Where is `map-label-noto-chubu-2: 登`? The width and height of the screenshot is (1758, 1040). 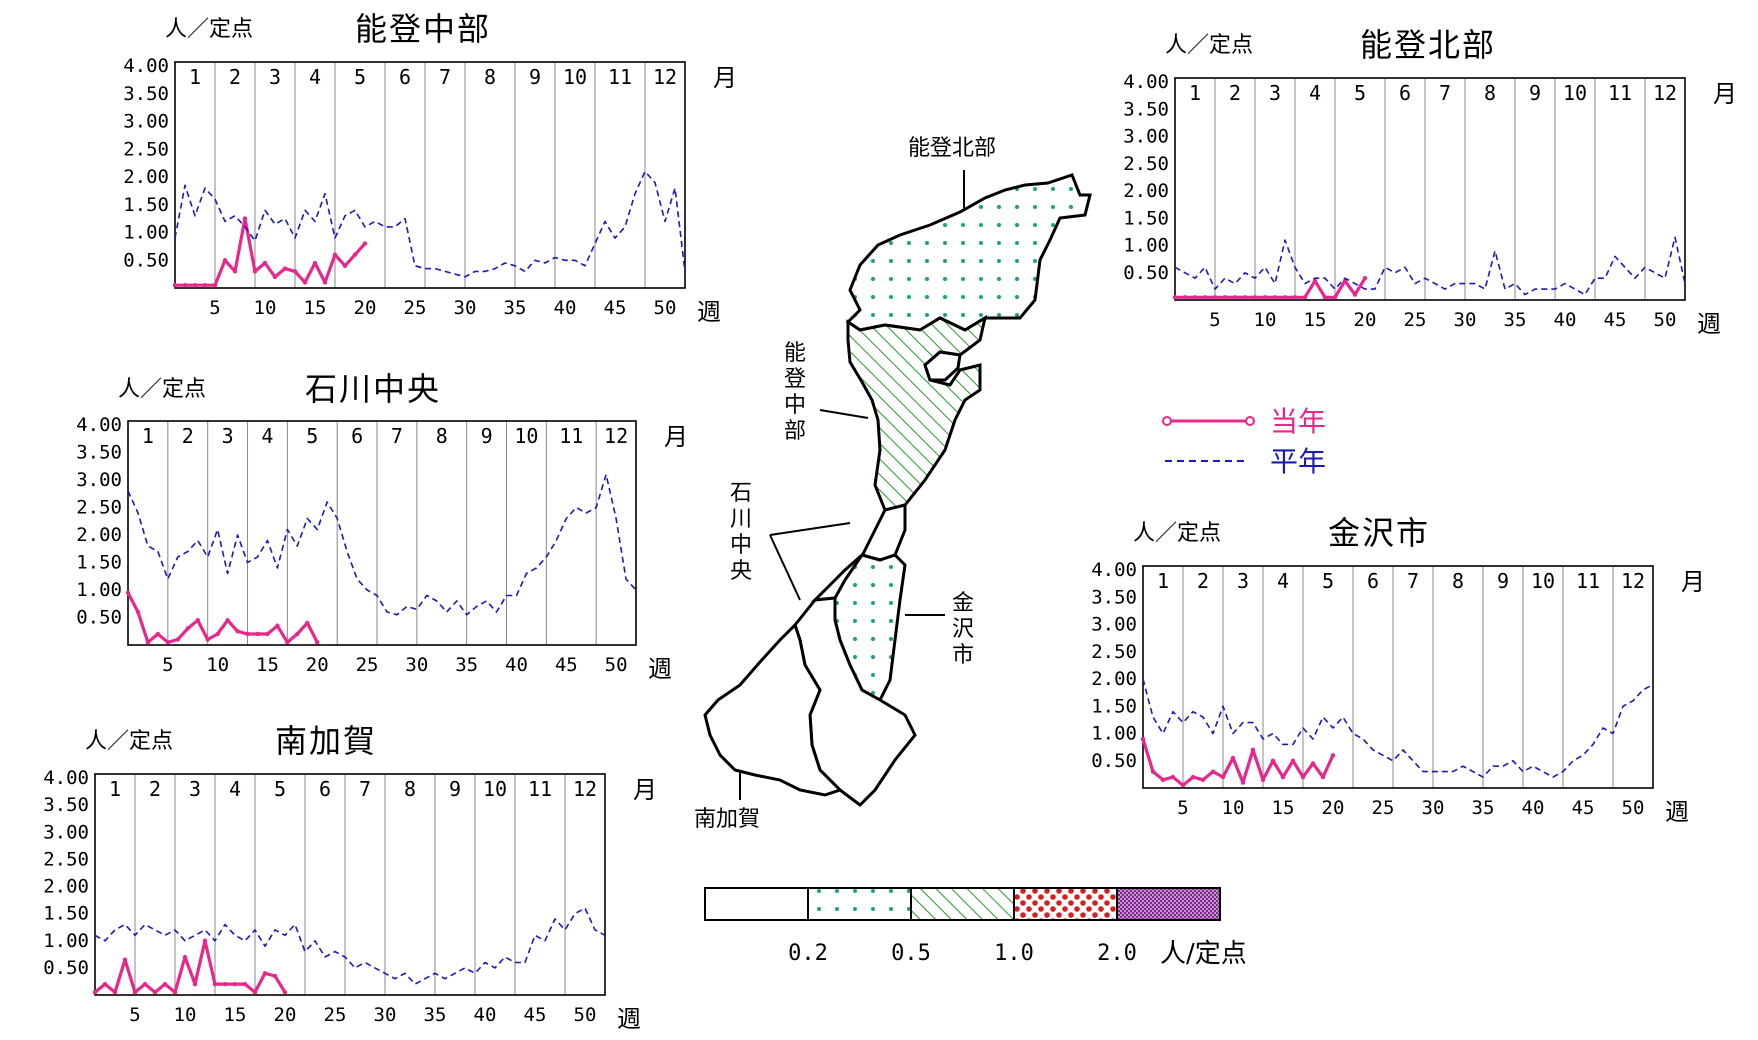 map-label-noto-chubu-2: 登 is located at coordinates (795, 379).